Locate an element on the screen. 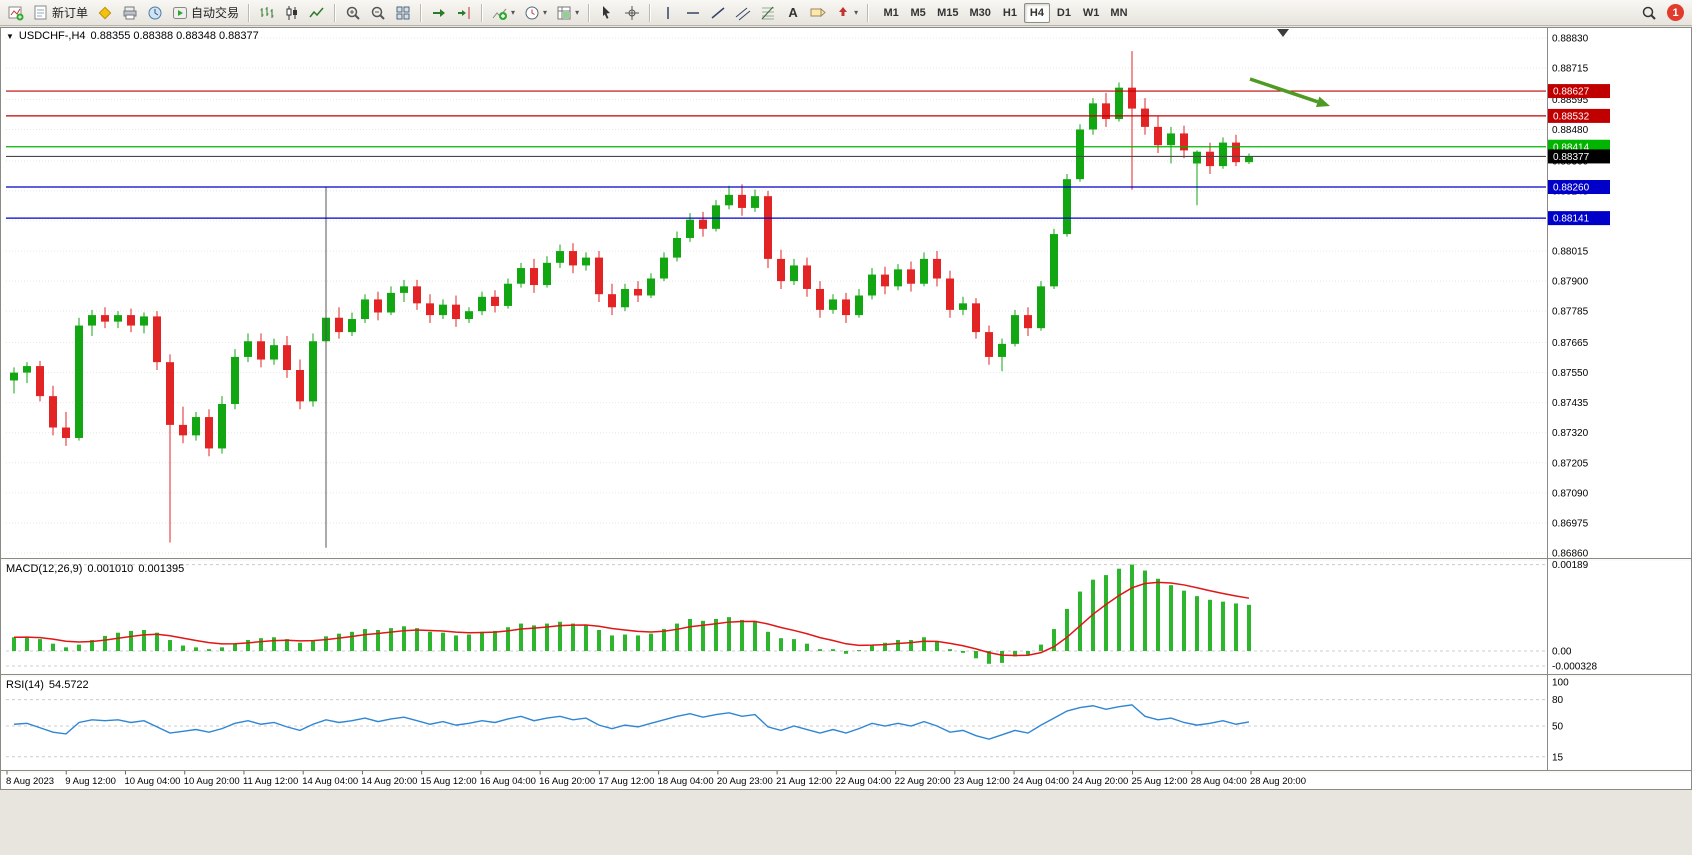  auto-scroll-button is located at coordinates (439, 13).